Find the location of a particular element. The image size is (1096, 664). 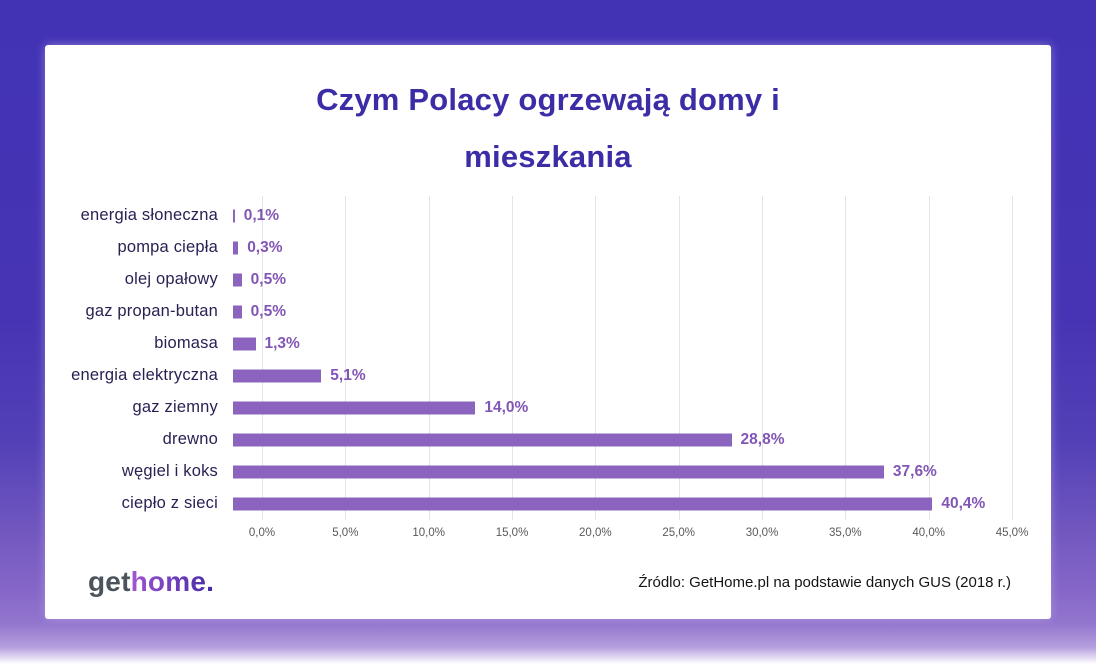

category-label: węgiel i koks is located at coordinates (169, 471).